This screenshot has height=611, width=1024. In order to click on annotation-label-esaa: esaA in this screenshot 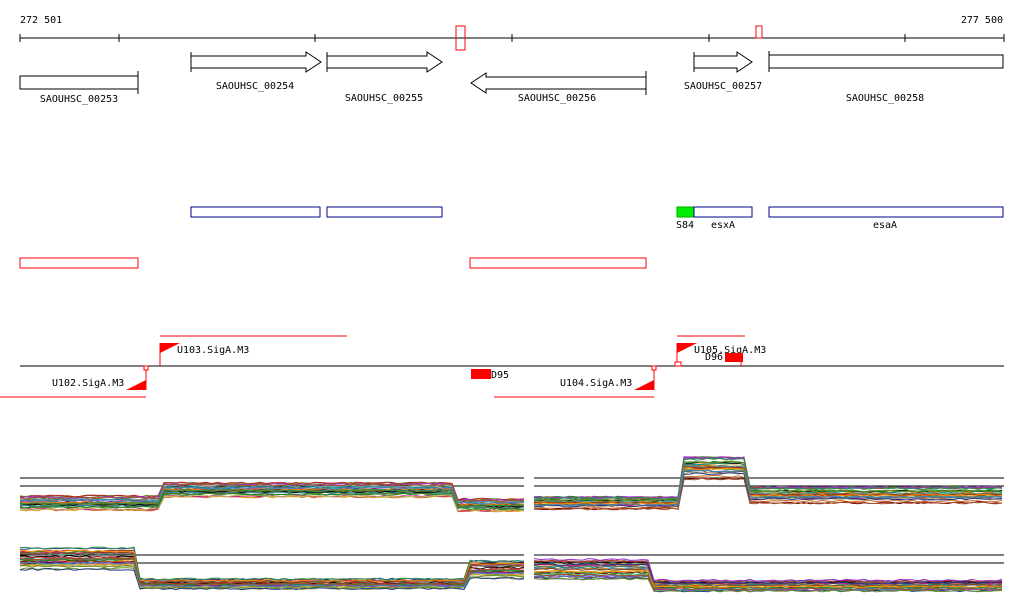, I will do `click(885, 225)`.